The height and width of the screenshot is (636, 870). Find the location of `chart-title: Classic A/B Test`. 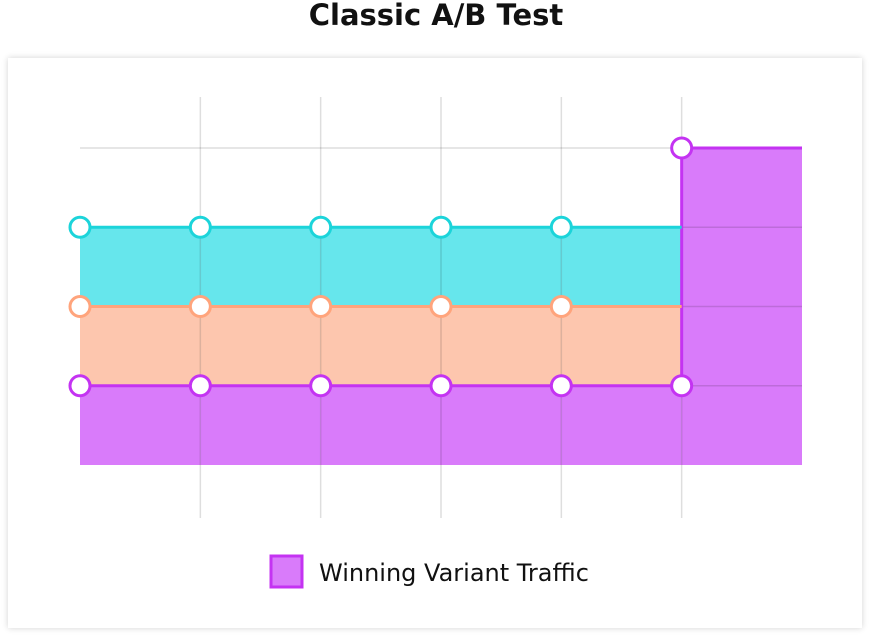

chart-title: Classic A/B Test is located at coordinates (436, 16).